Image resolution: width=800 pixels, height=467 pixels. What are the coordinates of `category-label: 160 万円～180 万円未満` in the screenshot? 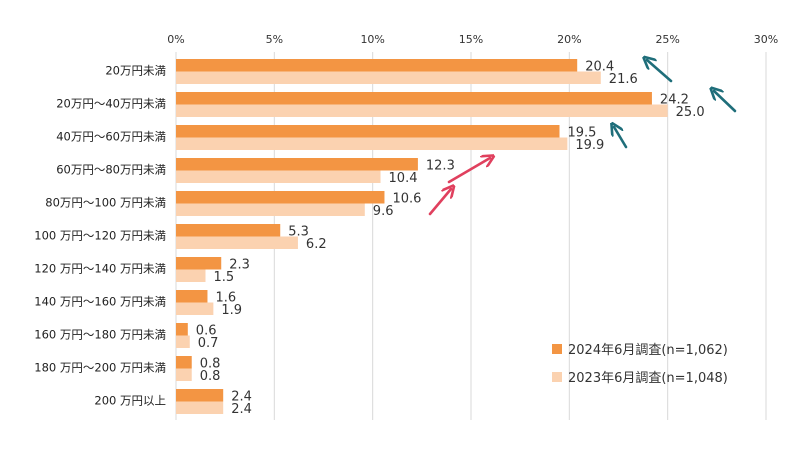 It's located at (100, 335).